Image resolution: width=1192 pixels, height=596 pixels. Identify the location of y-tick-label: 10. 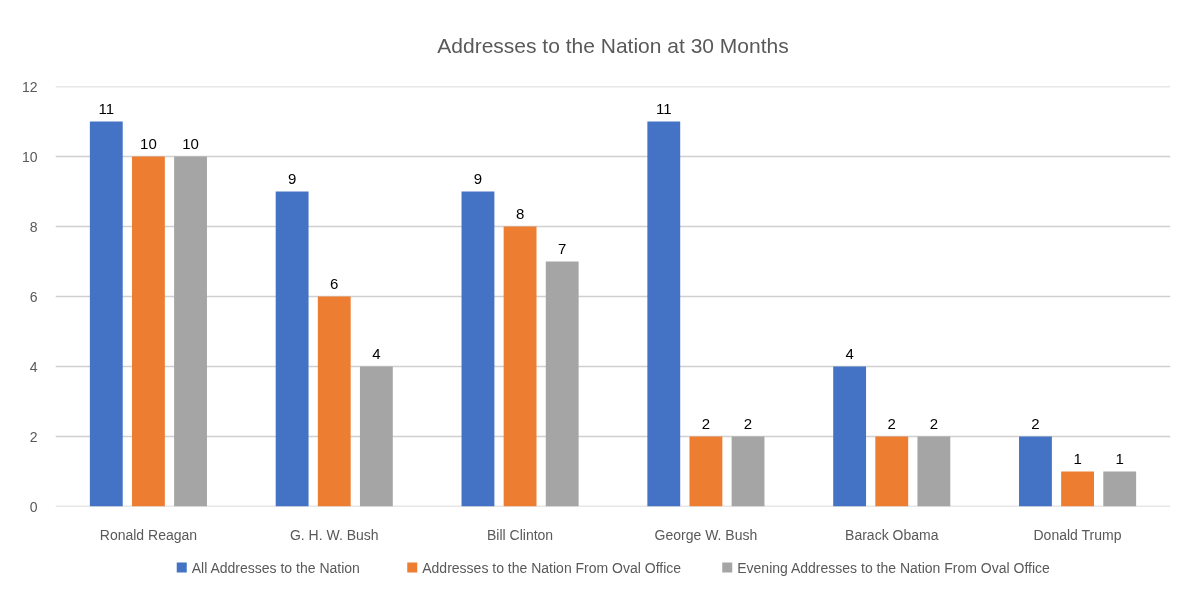
(29, 156).